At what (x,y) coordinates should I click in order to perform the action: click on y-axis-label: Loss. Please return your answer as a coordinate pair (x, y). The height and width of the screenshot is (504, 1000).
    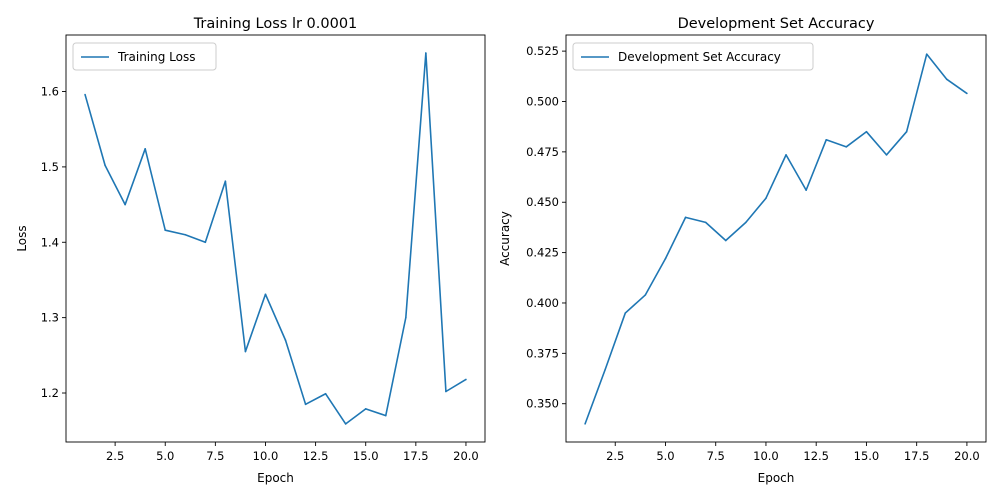
    Looking at the image, I should click on (22, 238).